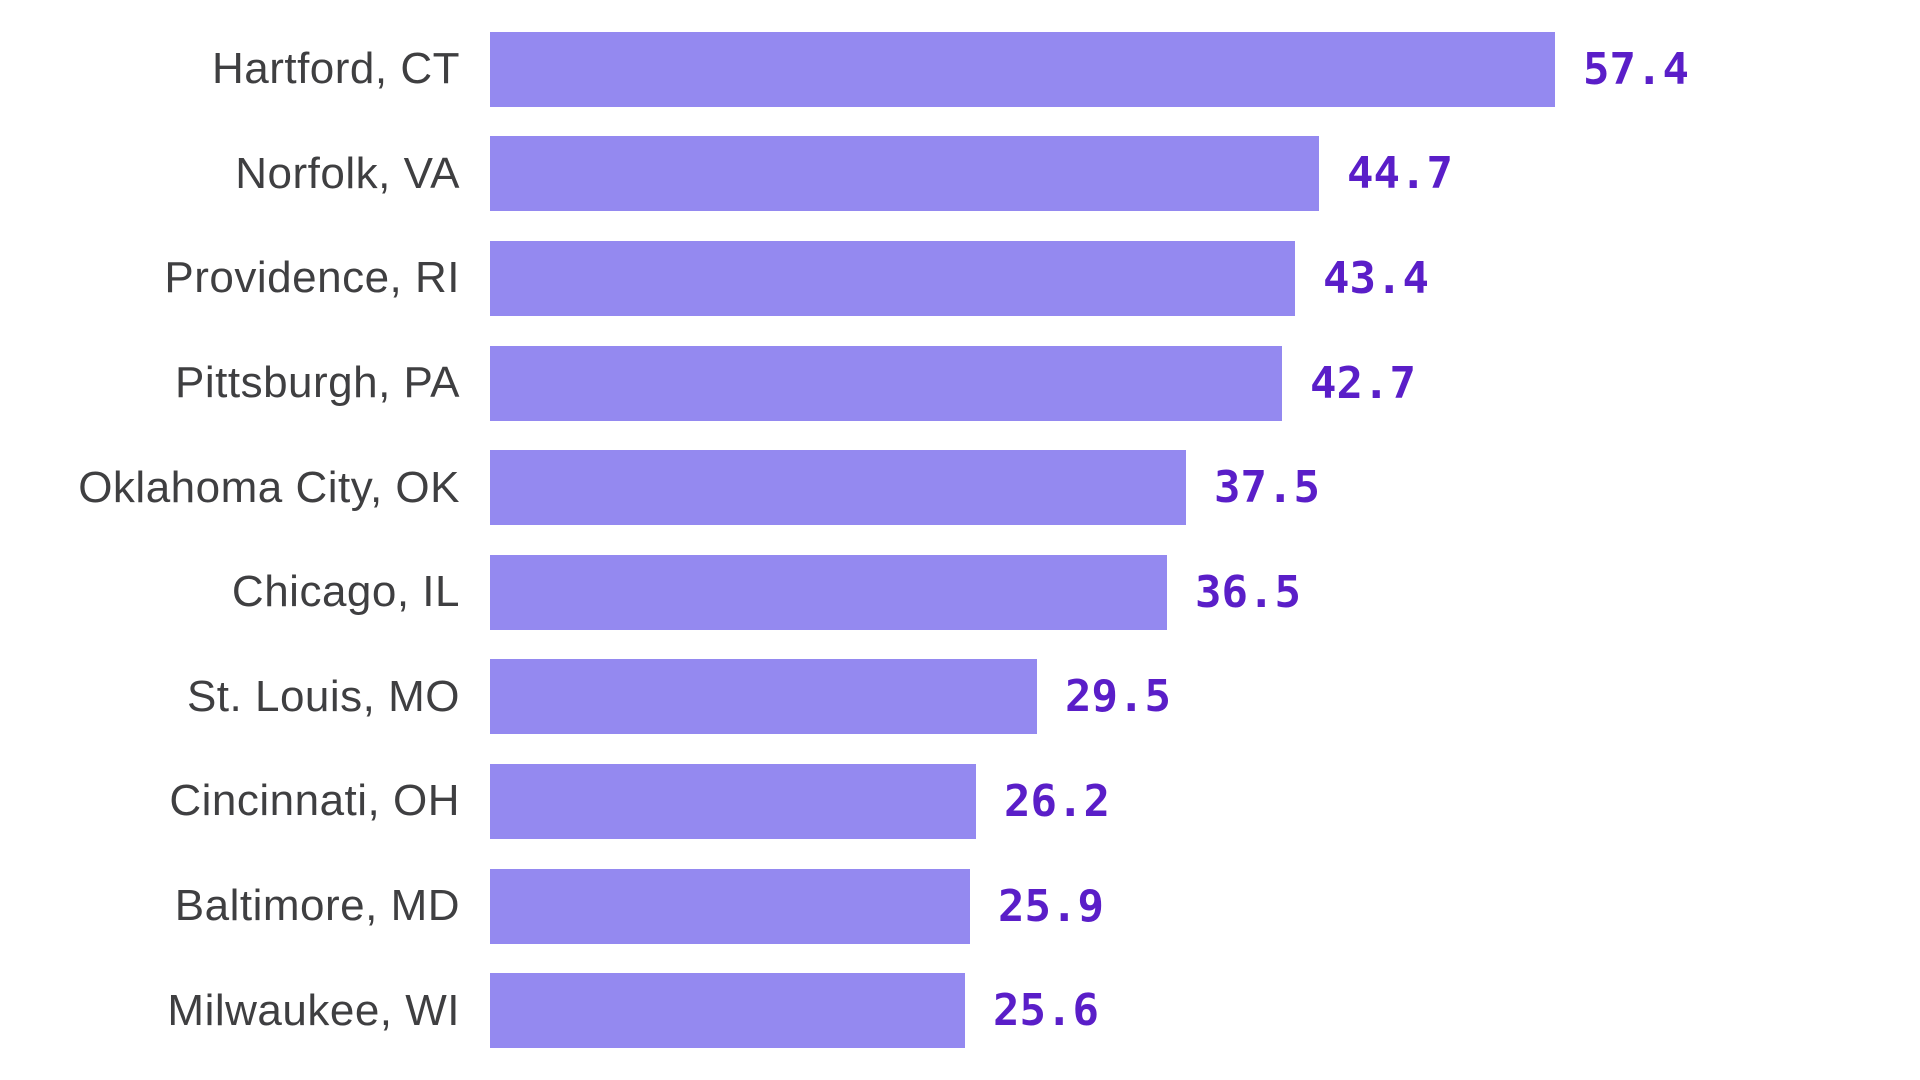 This screenshot has height=1080, width=1920. I want to click on value-label: 42.7, so click(1363, 383).